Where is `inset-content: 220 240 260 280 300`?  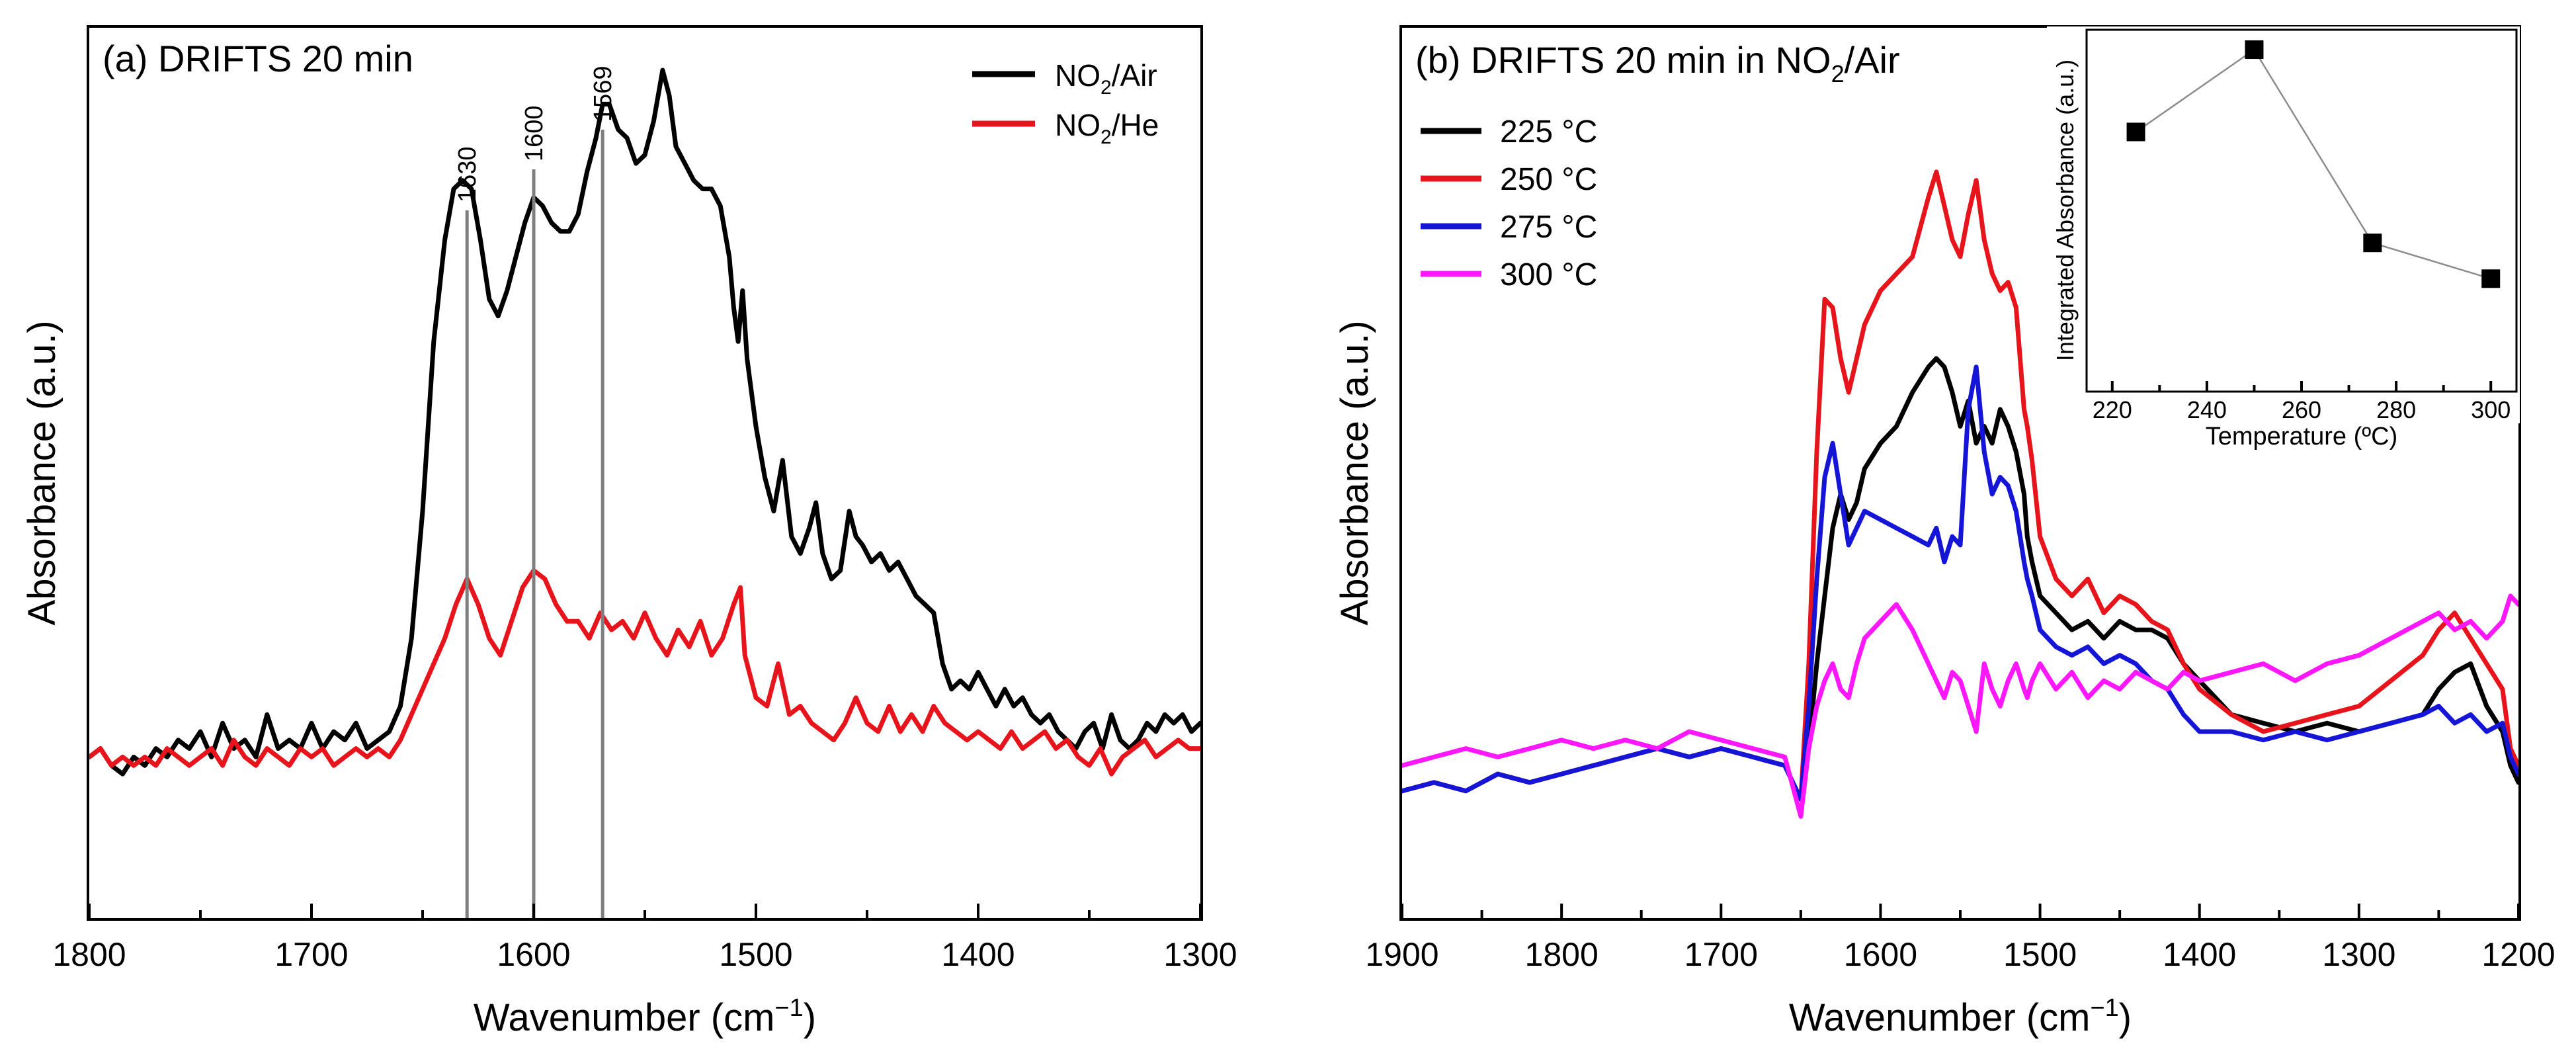
inset-content: 220 240 260 280 300 is located at coordinates (2302, 231).